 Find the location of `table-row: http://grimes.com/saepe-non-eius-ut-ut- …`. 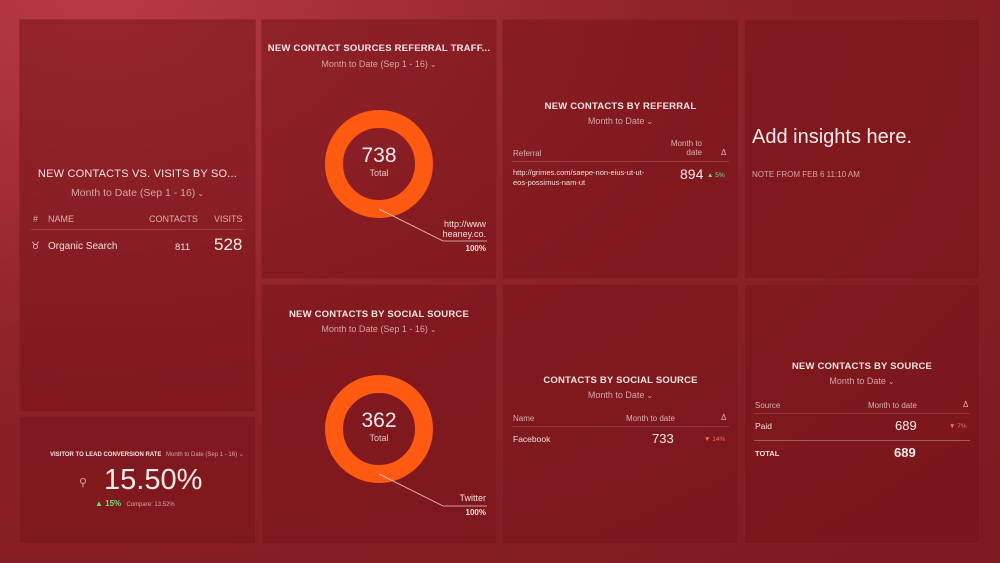

table-row: http://grimes.com/saepe-non-eius-ut-ut- … is located at coordinates (620, 179).